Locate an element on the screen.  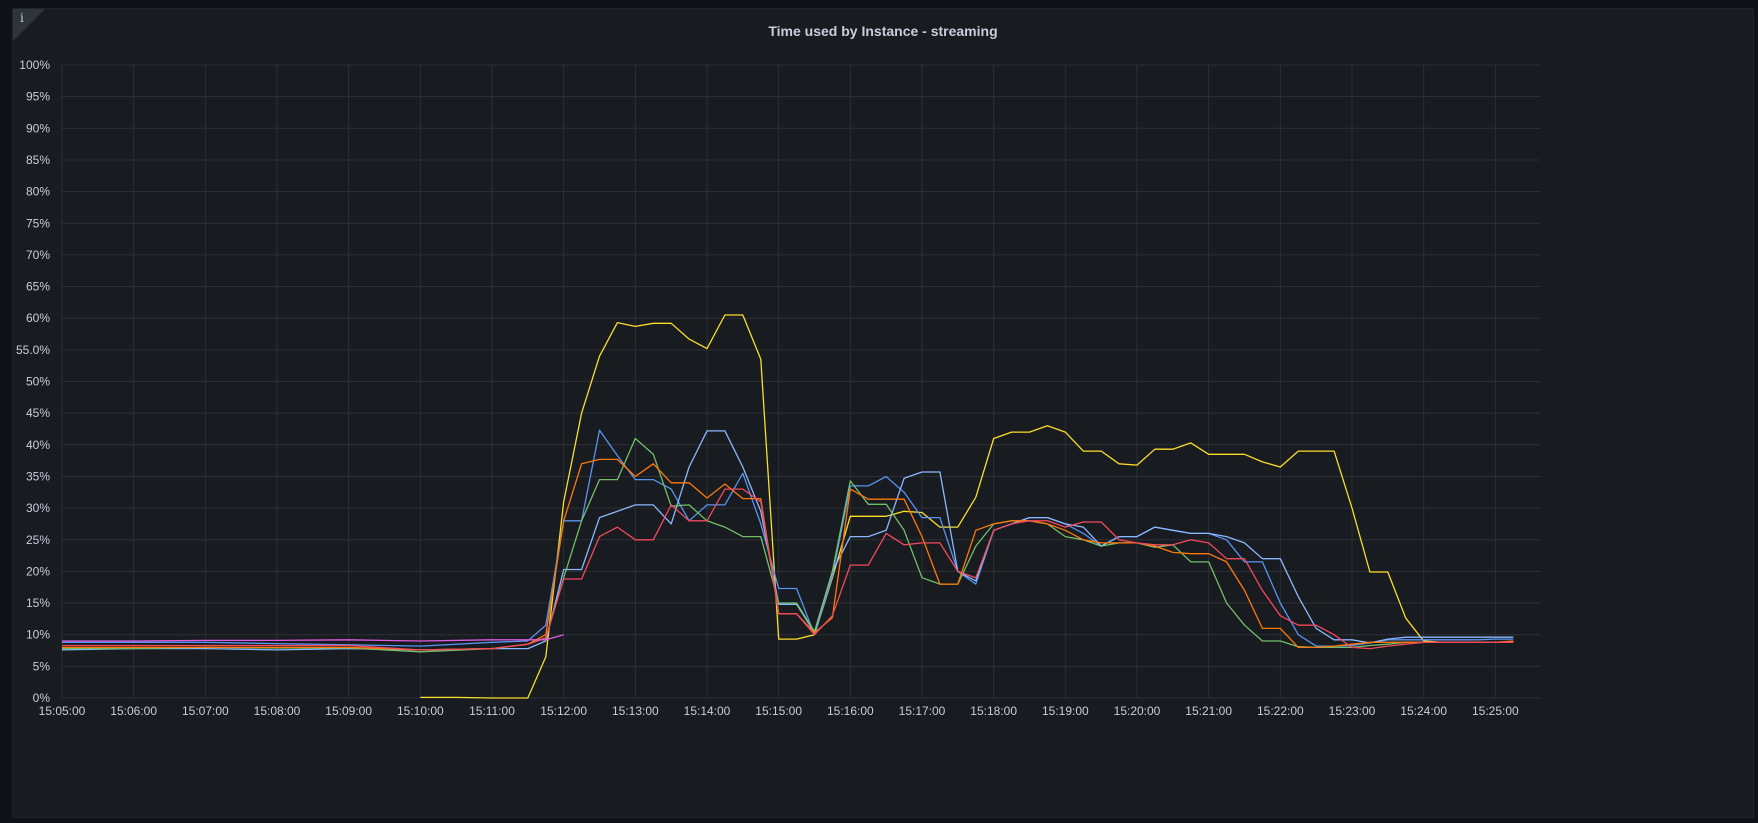
x-tick-label: 15:21:00 is located at coordinates (1208, 711).